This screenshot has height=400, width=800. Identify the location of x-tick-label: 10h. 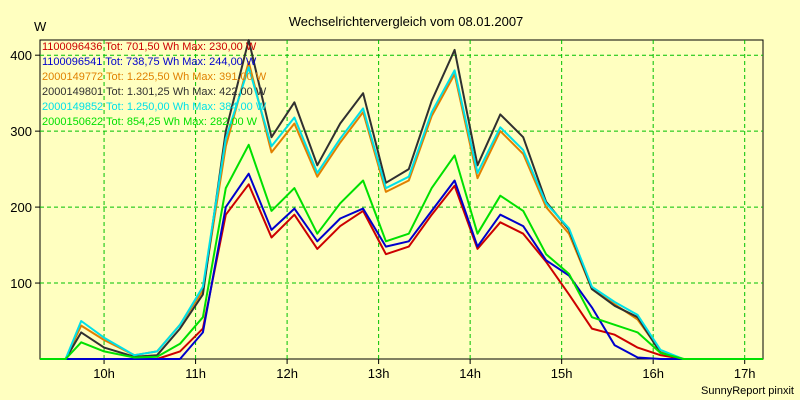
(104, 373).